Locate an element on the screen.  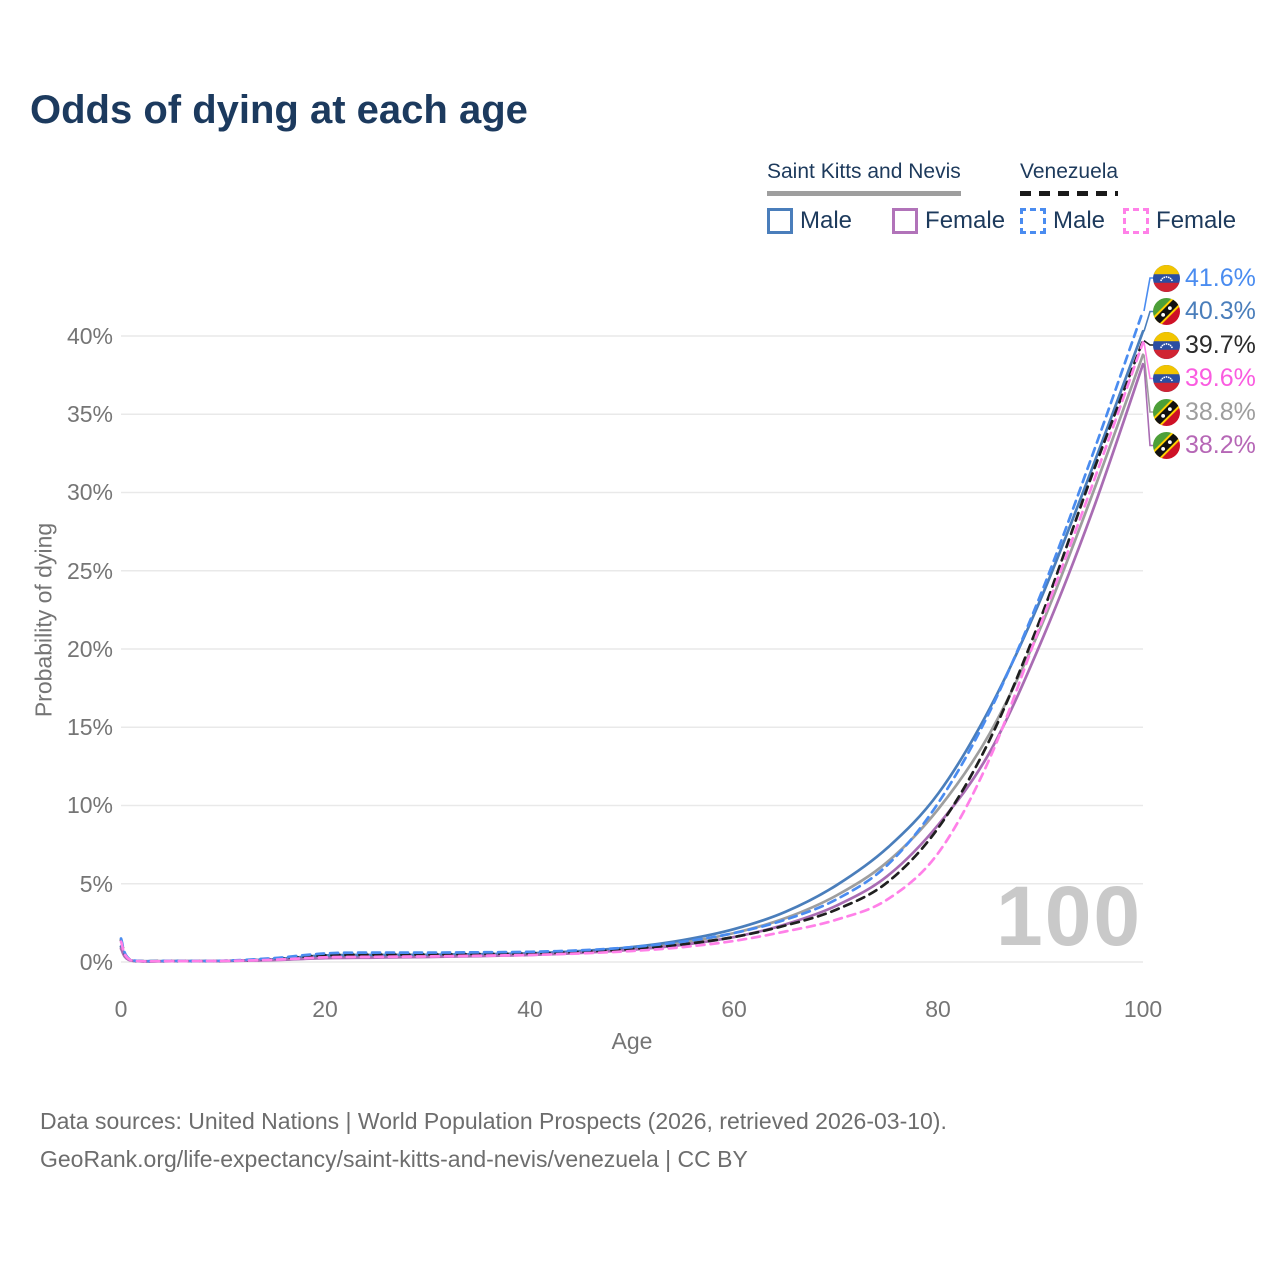
end-label-value: 39.7% is located at coordinates (1220, 344).